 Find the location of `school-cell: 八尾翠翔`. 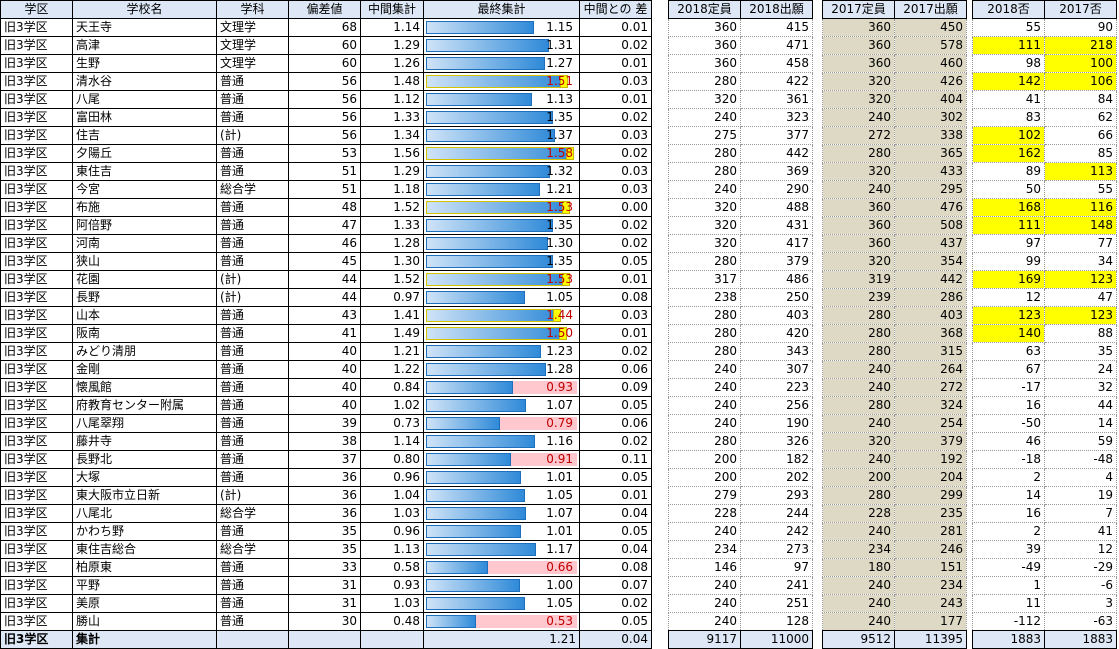

school-cell: 八尾翠翔 is located at coordinates (144, 423).